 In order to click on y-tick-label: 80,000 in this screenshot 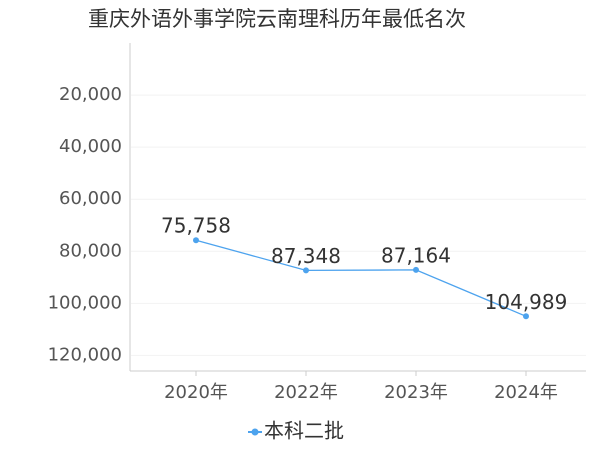, I will do `click(90, 250)`.